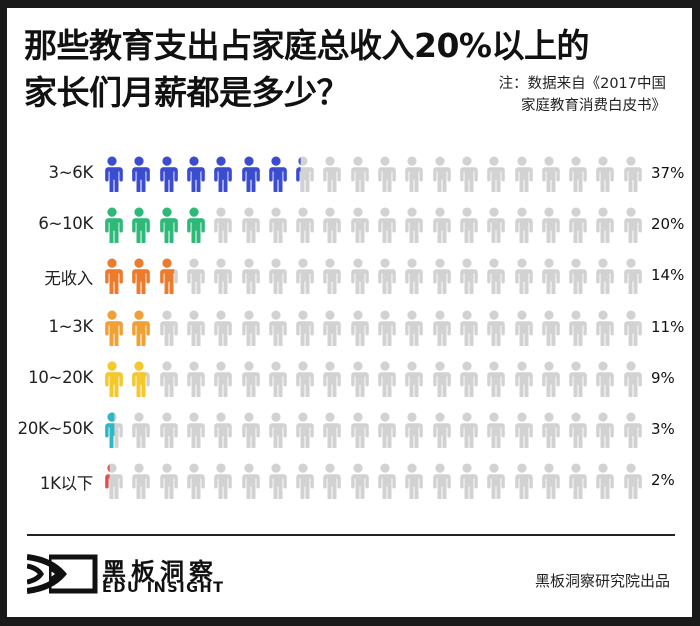 Image resolution: width=700 pixels, height=626 pixels. Describe the element at coordinates (668, 173) in the screenshot. I see `percent-value: 37%` at that location.